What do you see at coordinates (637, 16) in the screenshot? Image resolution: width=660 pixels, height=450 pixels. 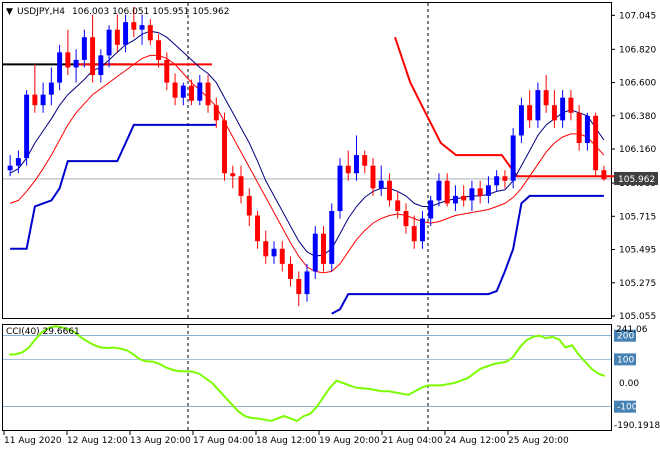 I see `price-tick-label: 107.045` at bounding box center [637, 16].